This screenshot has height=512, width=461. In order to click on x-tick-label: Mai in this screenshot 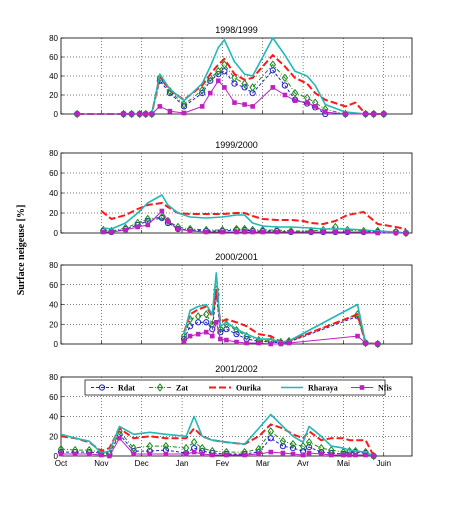, I will do `click(343, 463)`.